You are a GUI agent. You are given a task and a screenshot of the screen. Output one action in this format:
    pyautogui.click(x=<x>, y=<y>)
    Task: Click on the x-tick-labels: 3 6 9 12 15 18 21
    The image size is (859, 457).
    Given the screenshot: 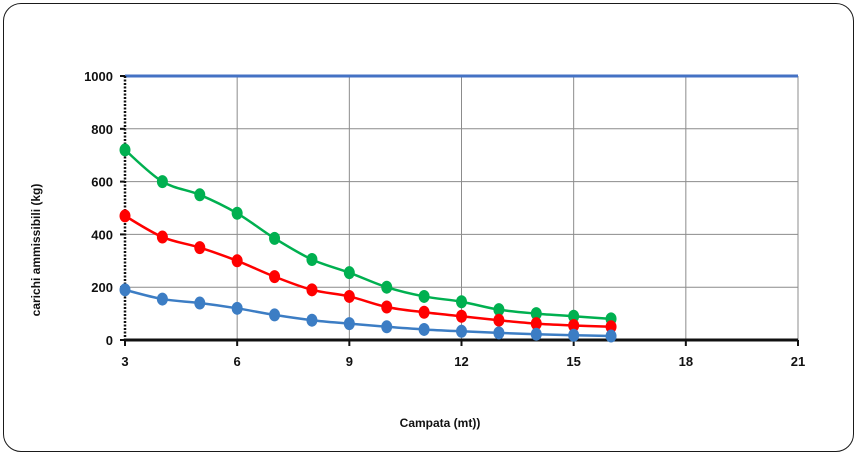 What is the action you would take?
    pyautogui.click(x=463, y=361)
    